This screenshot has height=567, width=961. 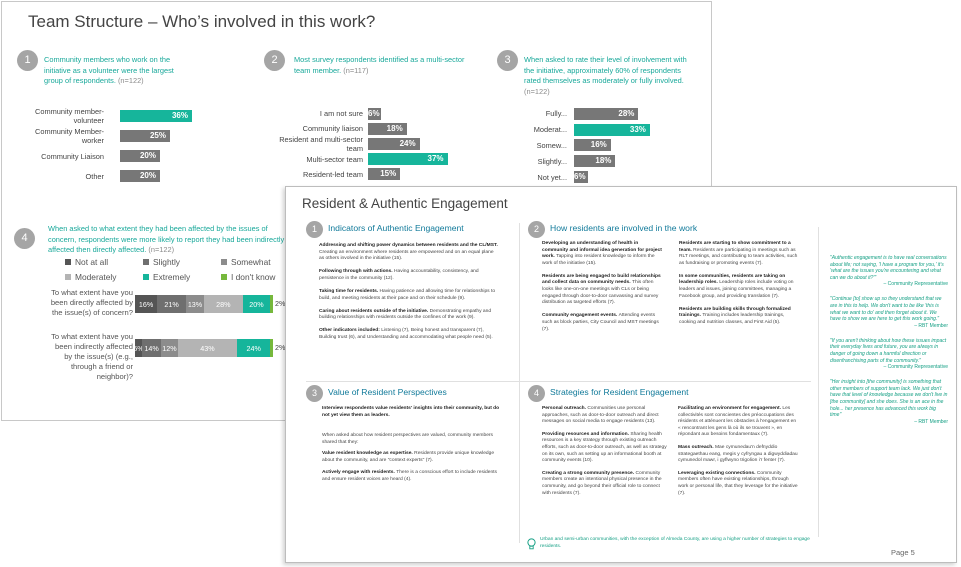 What do you see at coordinates (130, 81) in the screenshot?
I see `finding-1-n: (n=122)` at bounding box center [130, 81].